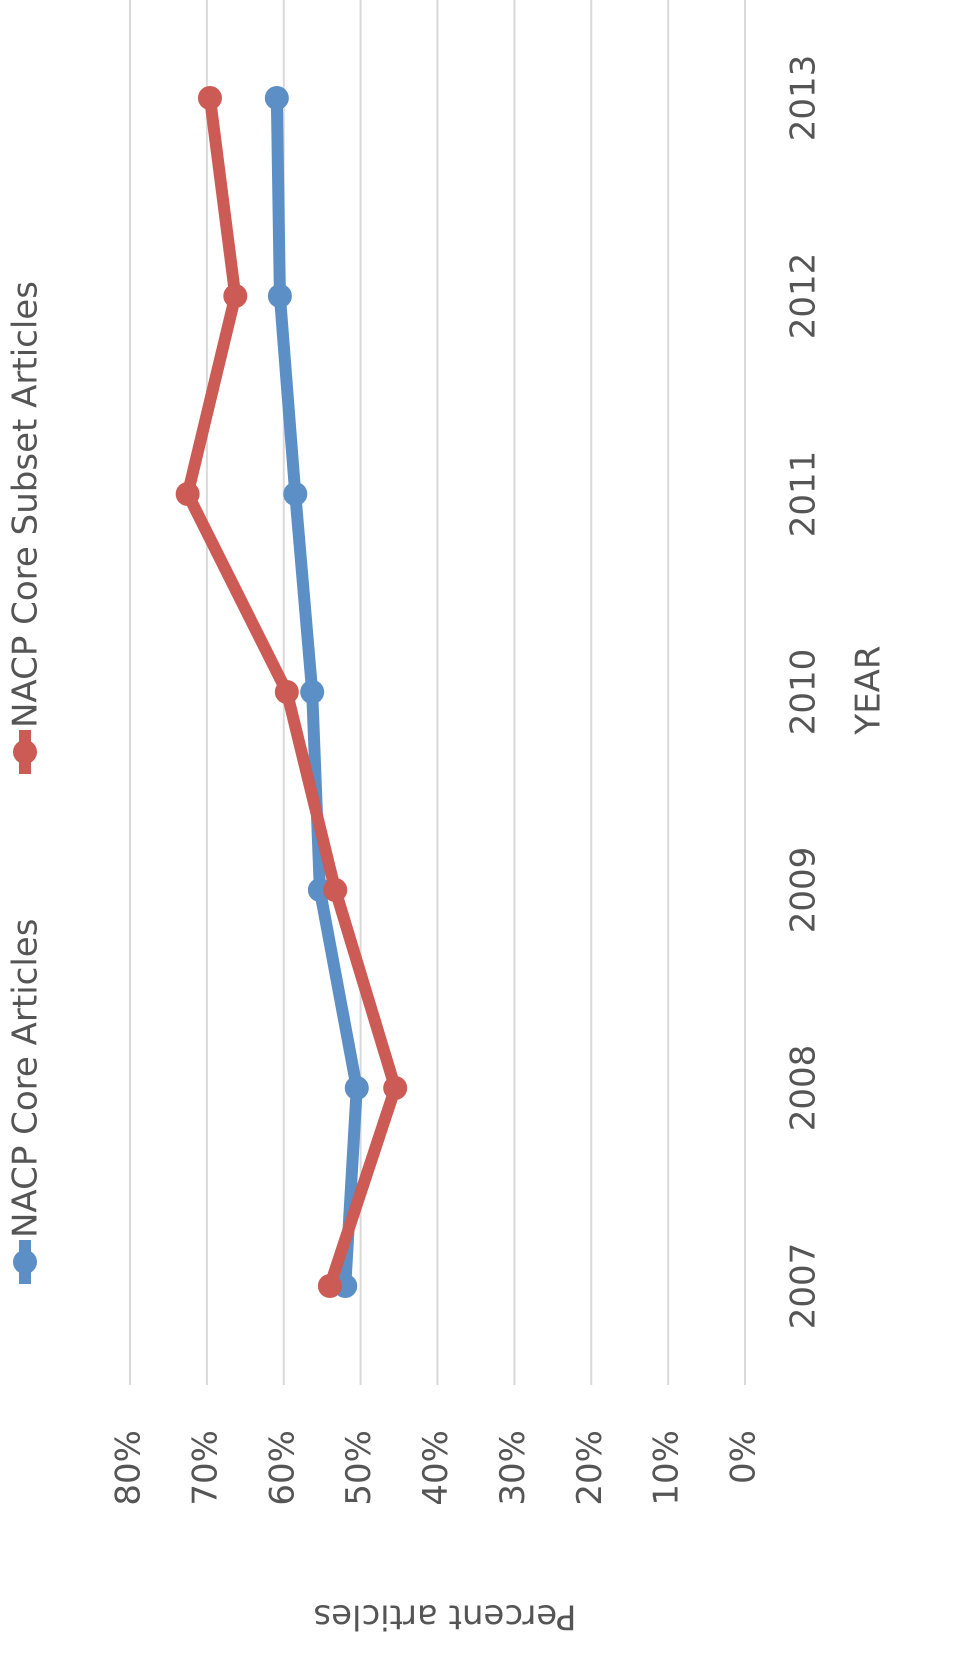 The width and height of the screenshot is (956, 1677). Describe the element at coordinates (804, 692) in the screenshot. I see `x-tick-label: 2010` at that location.